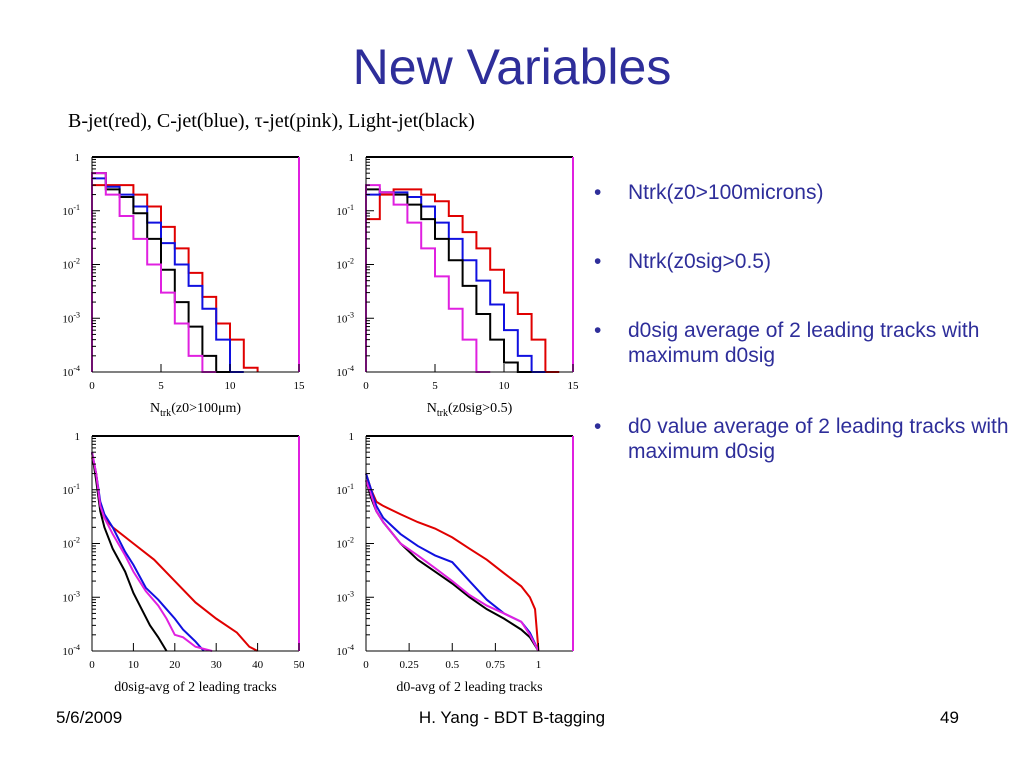 Image resolution: width=1024 pixels, height=768 pixels. What do you see at coordinates (804, 261) in the screenshot?
I see `bullet-item: • Ntrk(z0sig>0.5)` at bounding box center [804, 261].